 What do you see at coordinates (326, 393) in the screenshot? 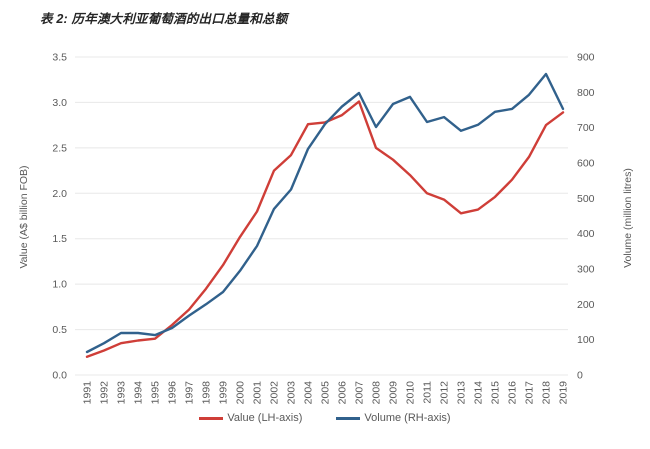
I see `x-axis-tick-label: 2005` at bounding box center [326, 393].